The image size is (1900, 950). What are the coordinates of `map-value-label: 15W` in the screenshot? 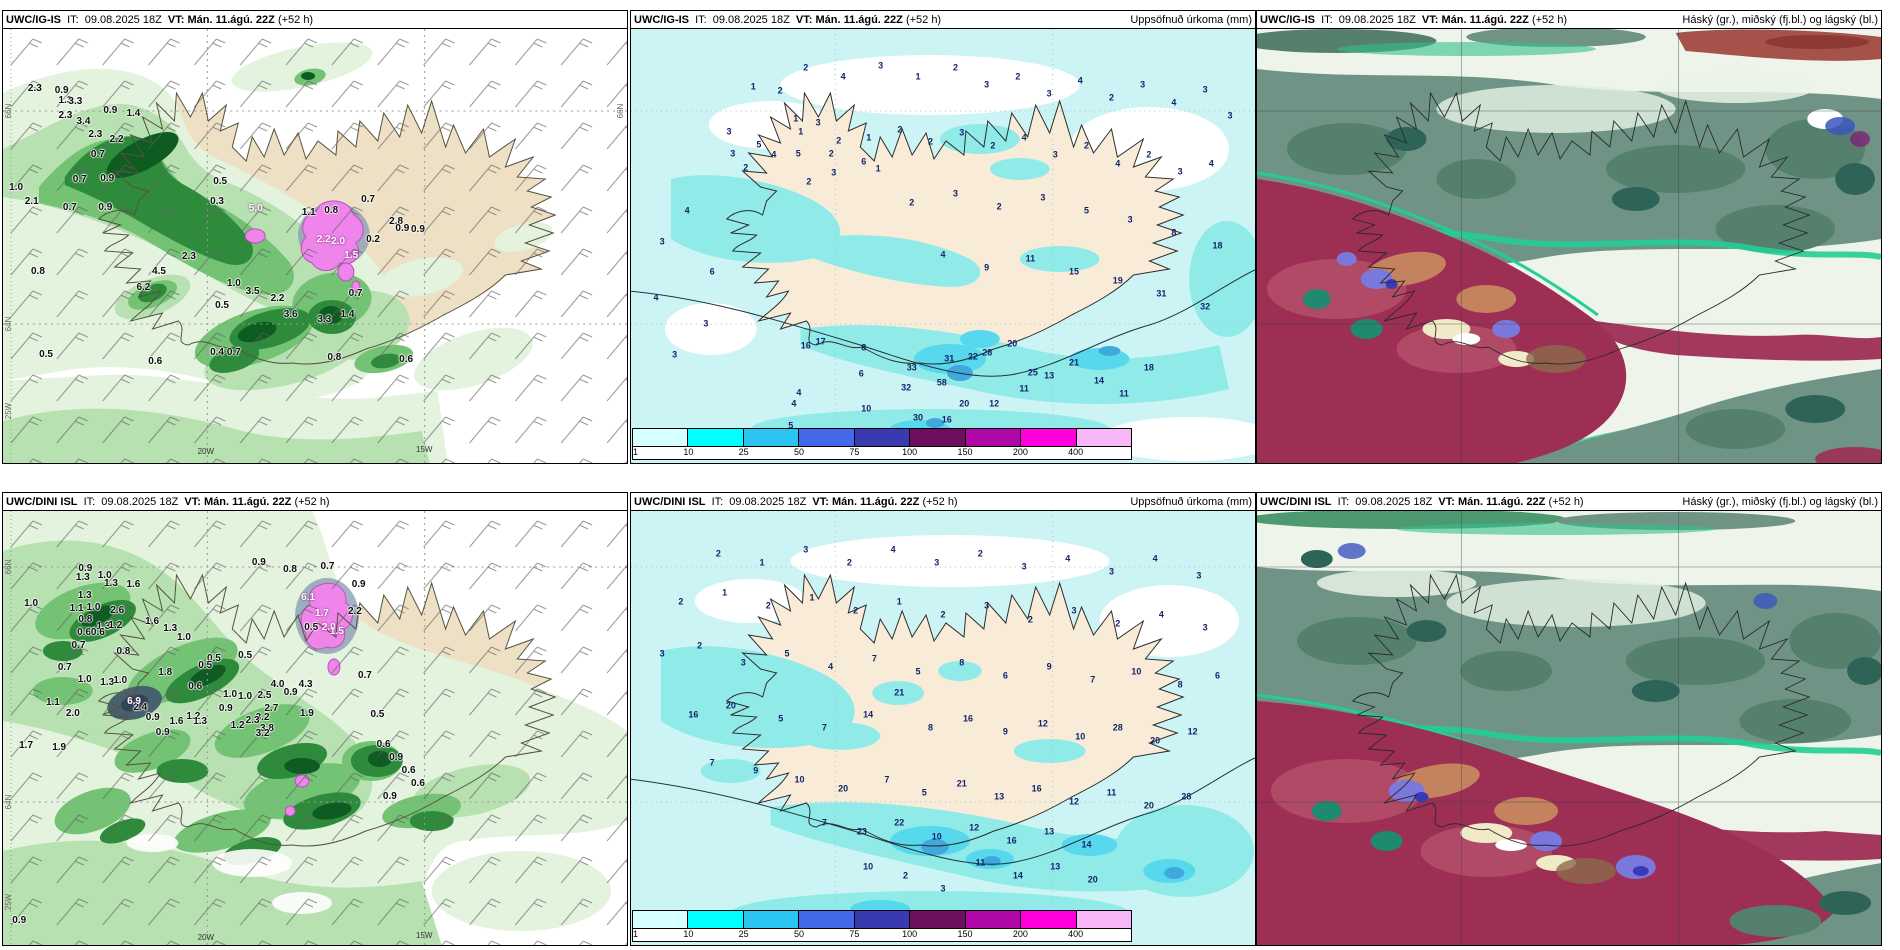 It's located at (424, 449).